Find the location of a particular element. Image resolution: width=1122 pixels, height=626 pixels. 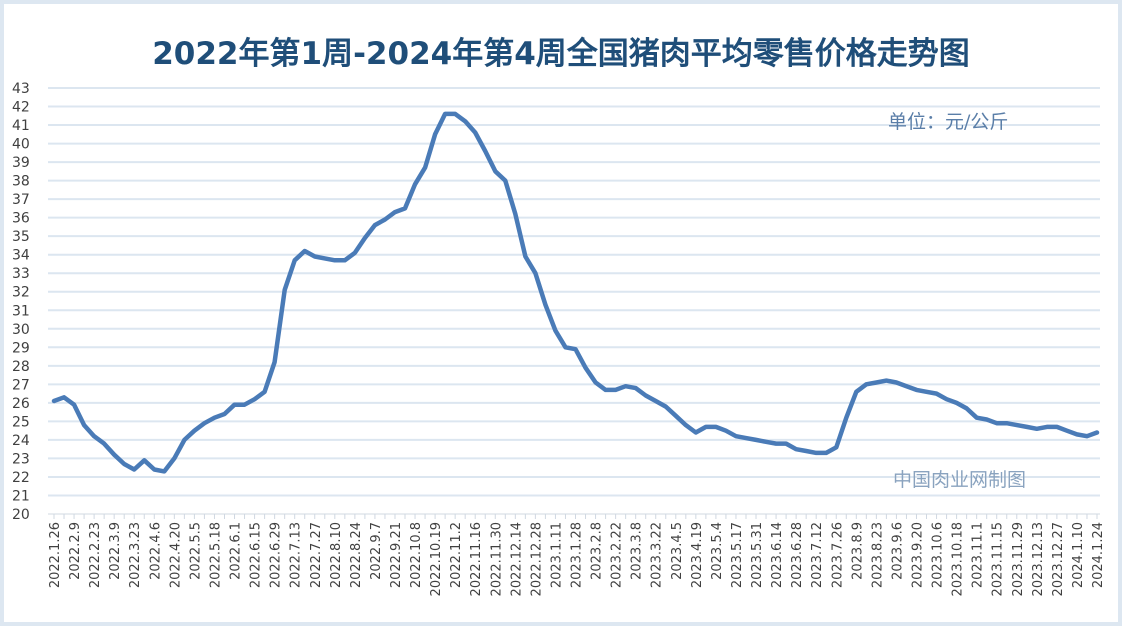

y-tick-label: 27 is located at coordinates (21, 385).